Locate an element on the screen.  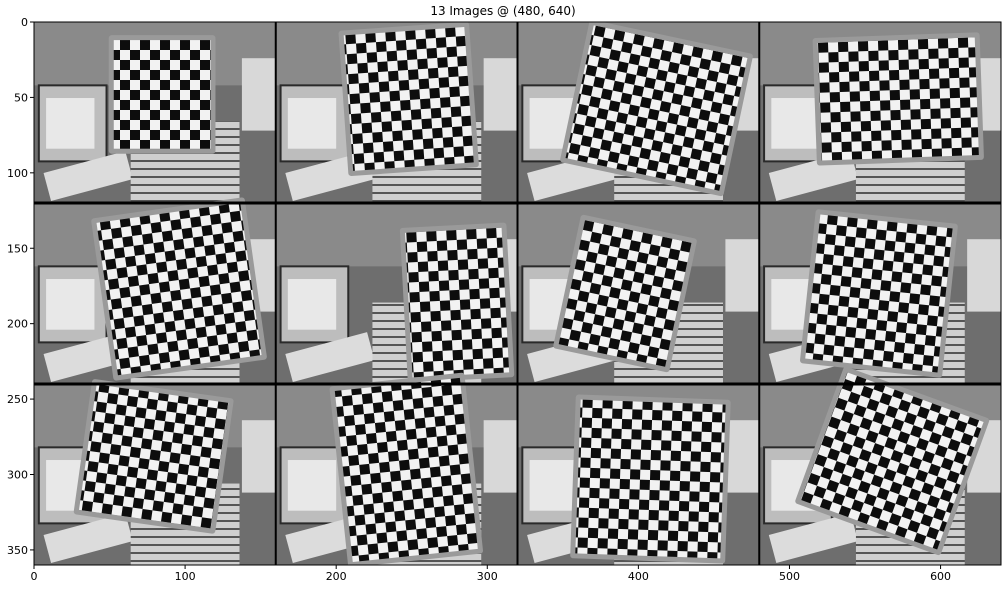
y-tick-label: 350 is located at coordinates (17, 550).